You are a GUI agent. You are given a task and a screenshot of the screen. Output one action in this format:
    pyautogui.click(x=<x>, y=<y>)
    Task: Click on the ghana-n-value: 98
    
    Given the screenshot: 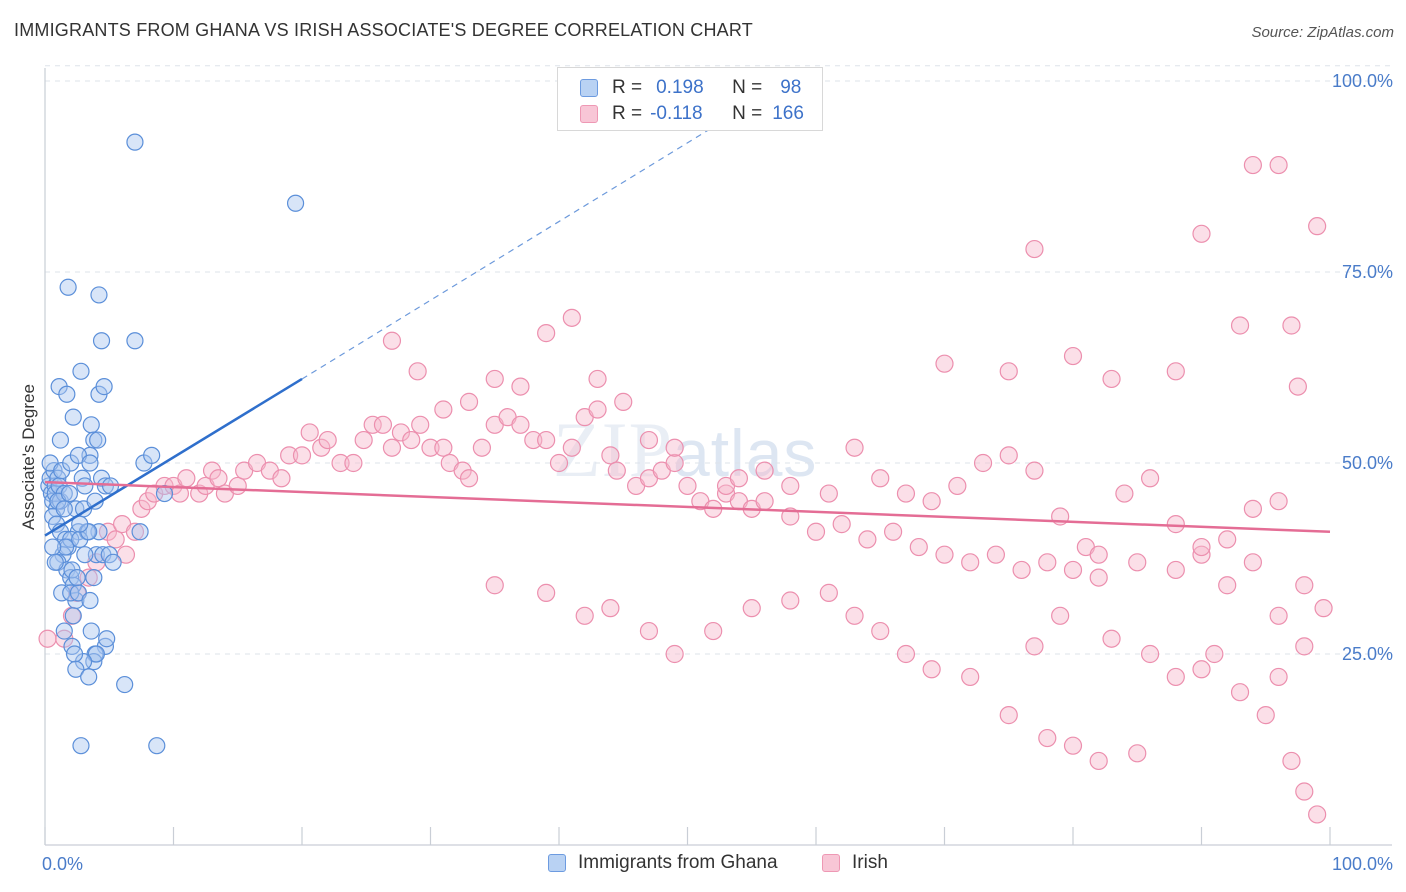 What is the action you would take?
    pyautogui.click(x=791, y=87)
    